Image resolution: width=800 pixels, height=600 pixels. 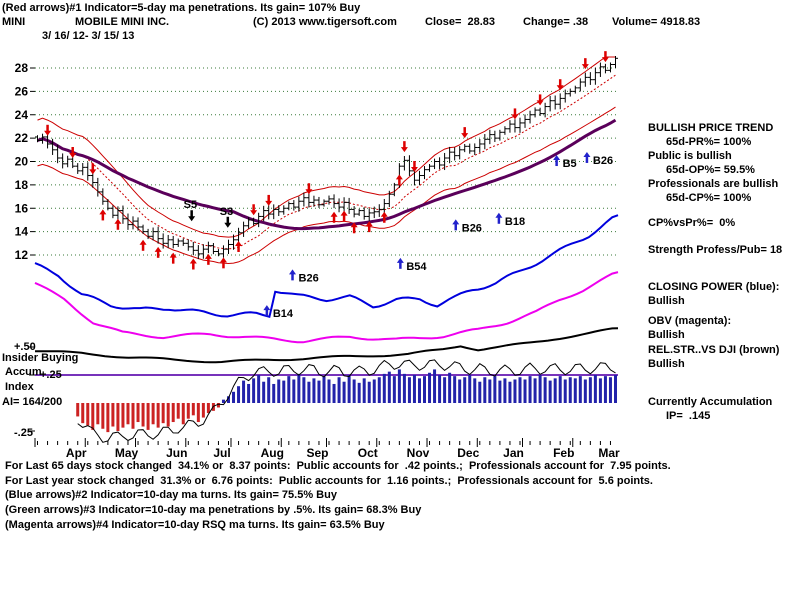 What do you see at coordinates (176, 453) in the screenshot?
I see `svg-text: Jun` at bounding box center [176, 453].